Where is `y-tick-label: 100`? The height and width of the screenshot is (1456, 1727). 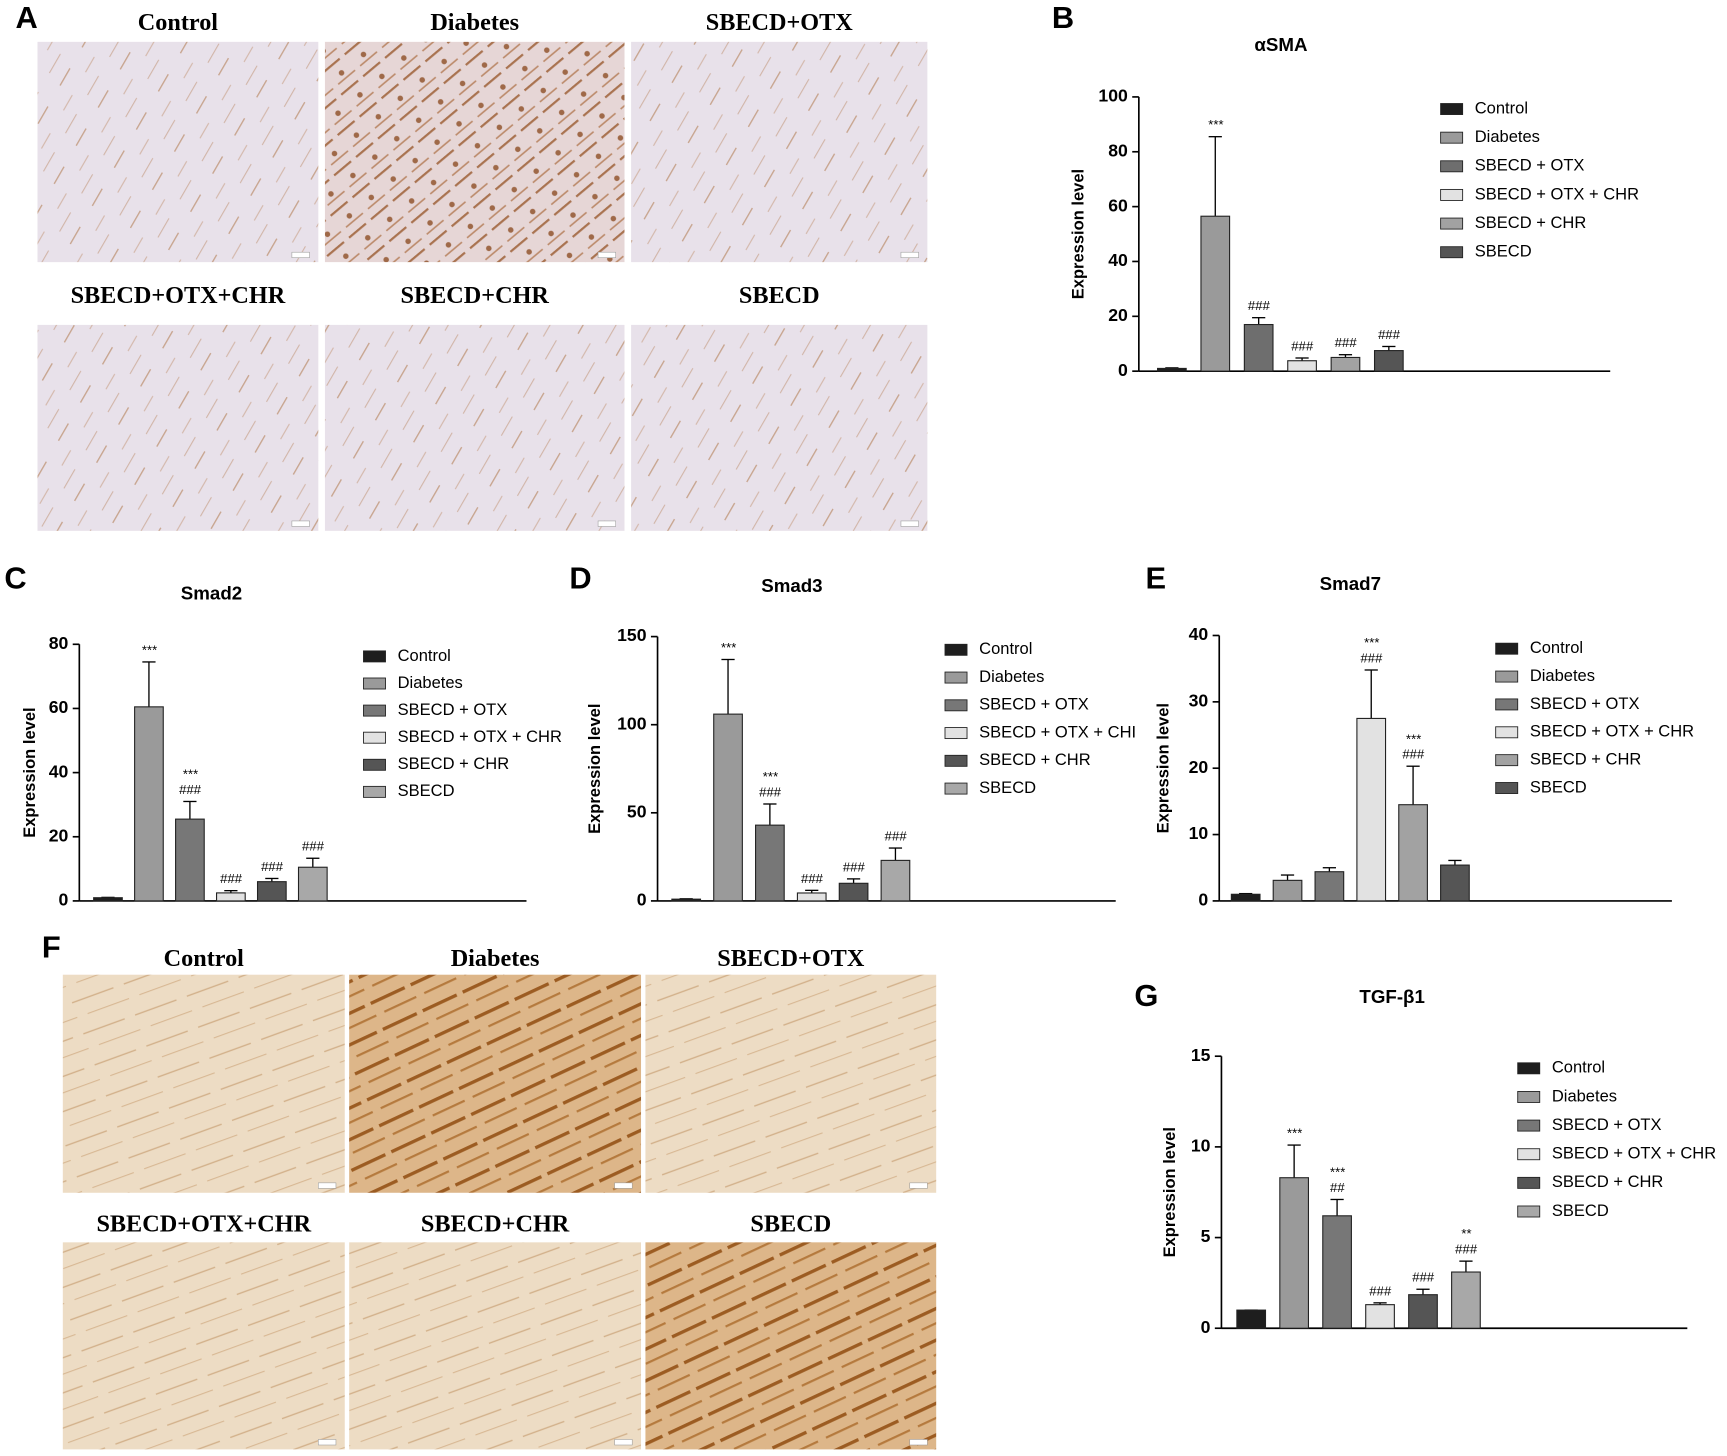 y-tick-label: 100 is located at coordinates (632, 723).